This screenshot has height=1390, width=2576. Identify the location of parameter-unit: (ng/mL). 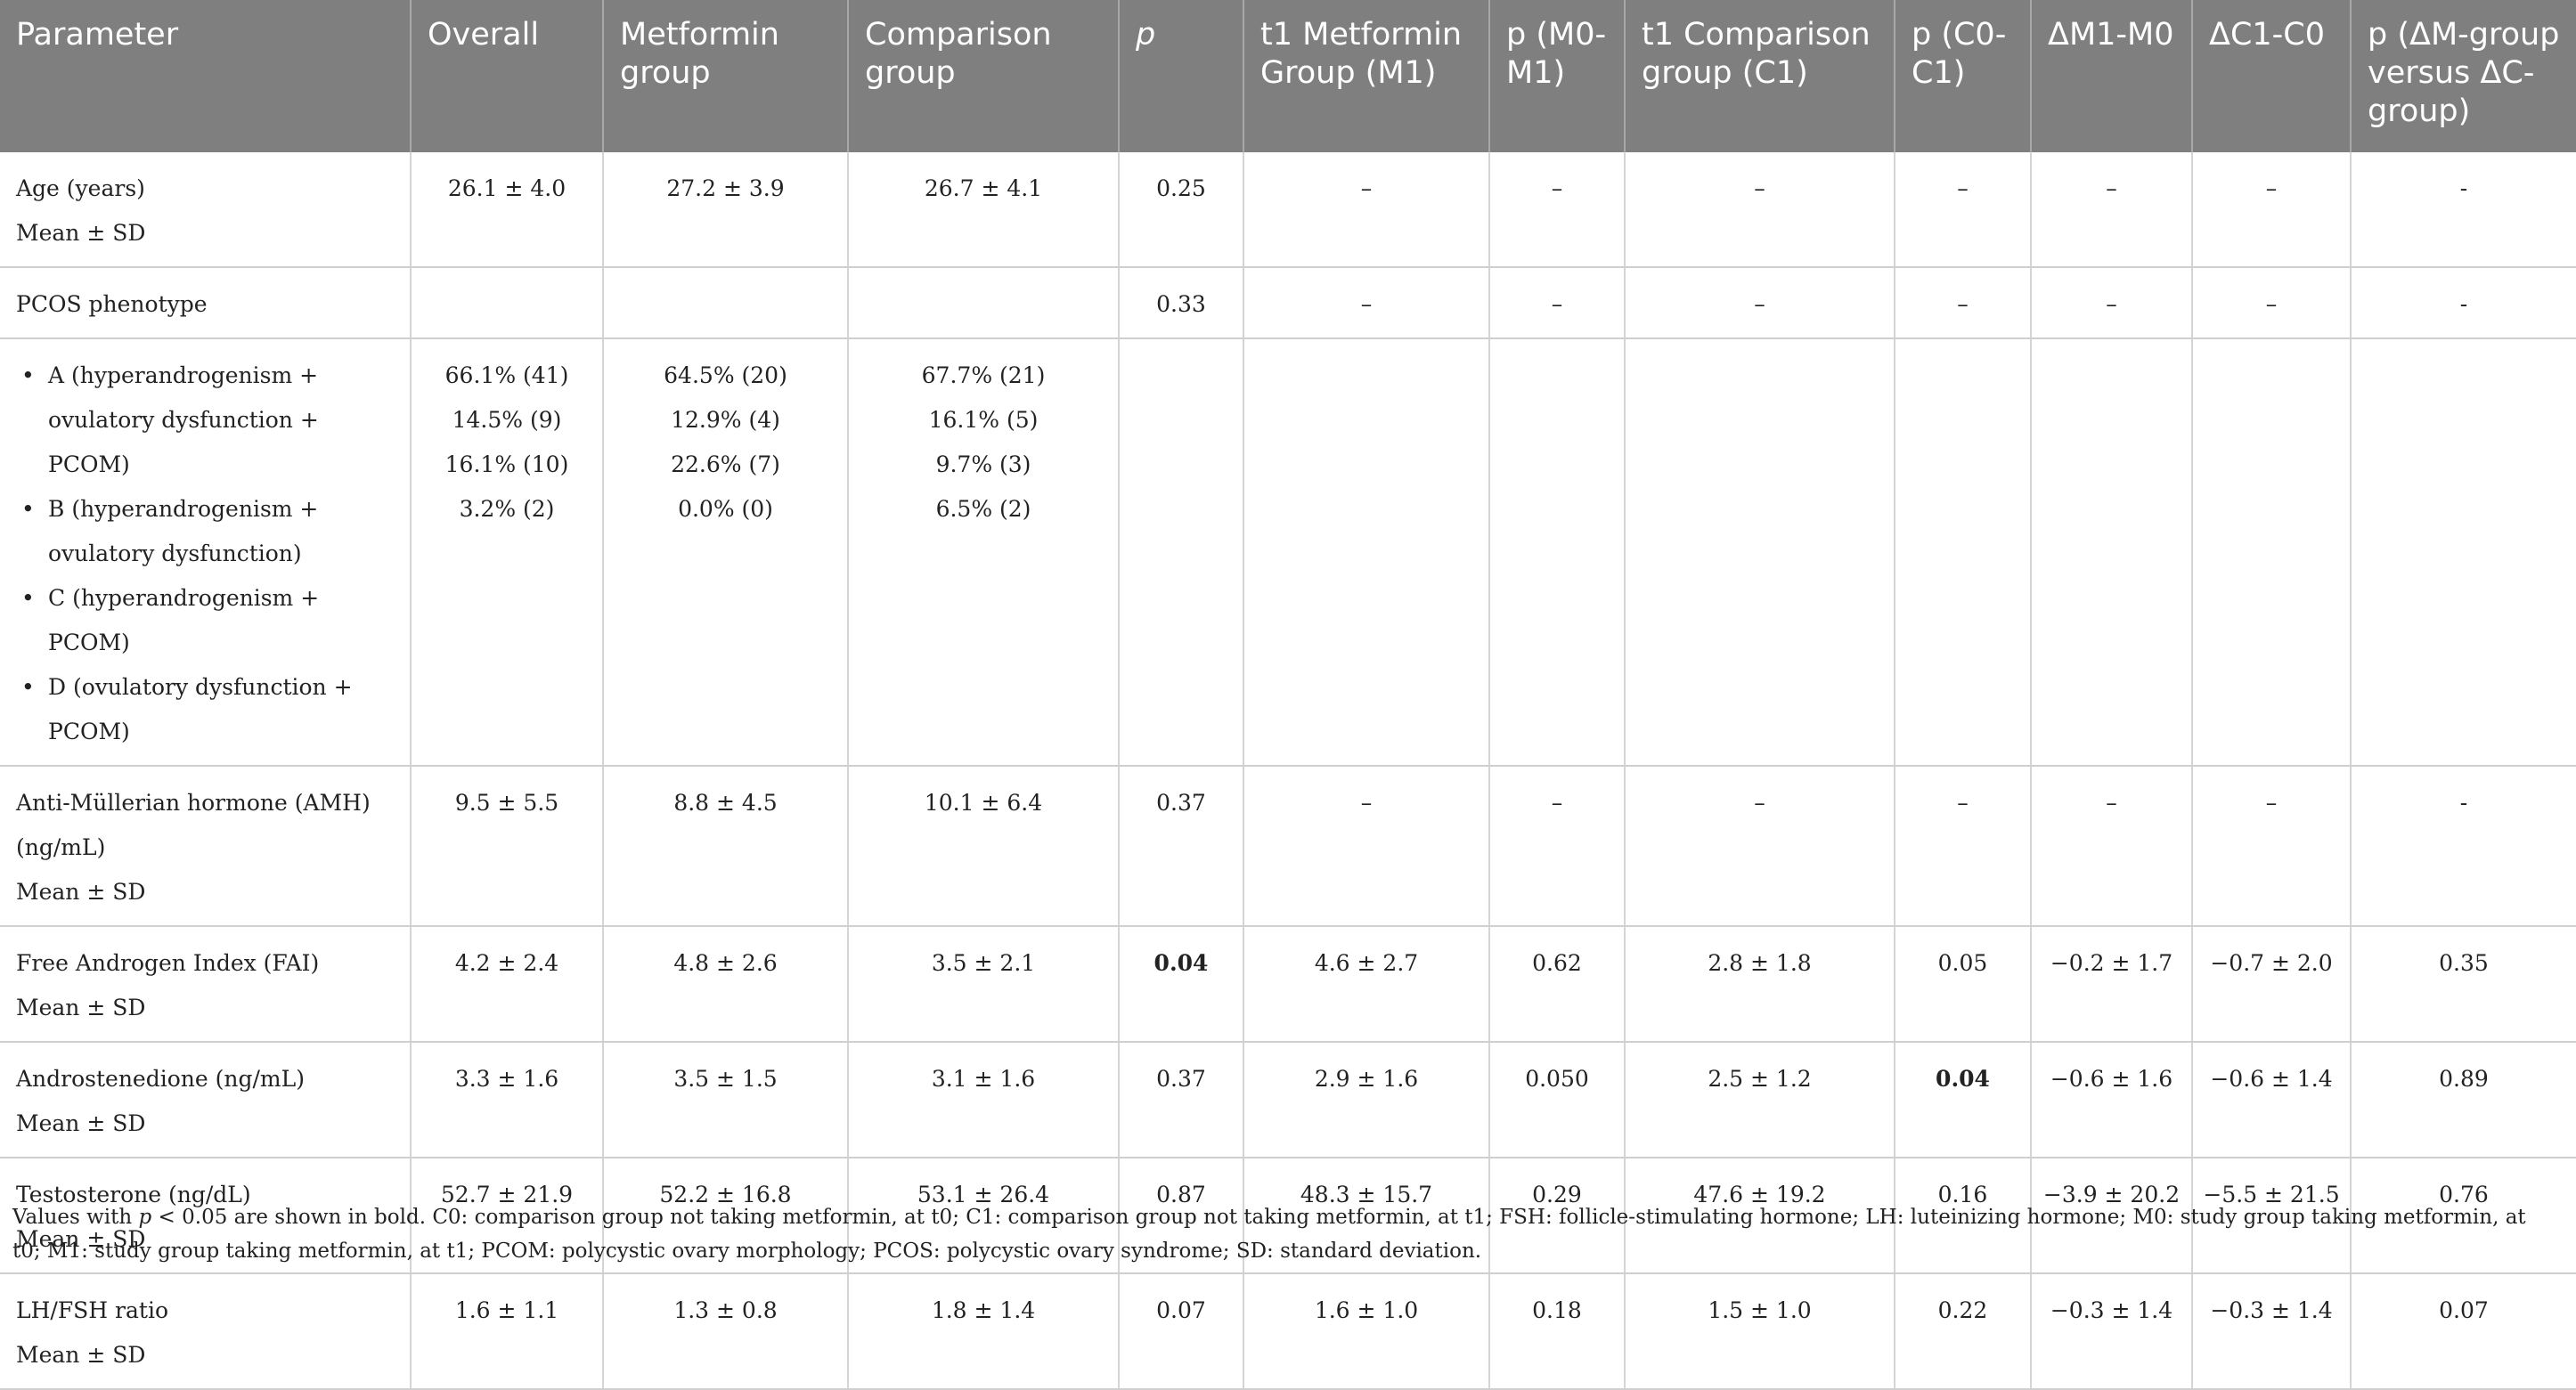
(61, 847).